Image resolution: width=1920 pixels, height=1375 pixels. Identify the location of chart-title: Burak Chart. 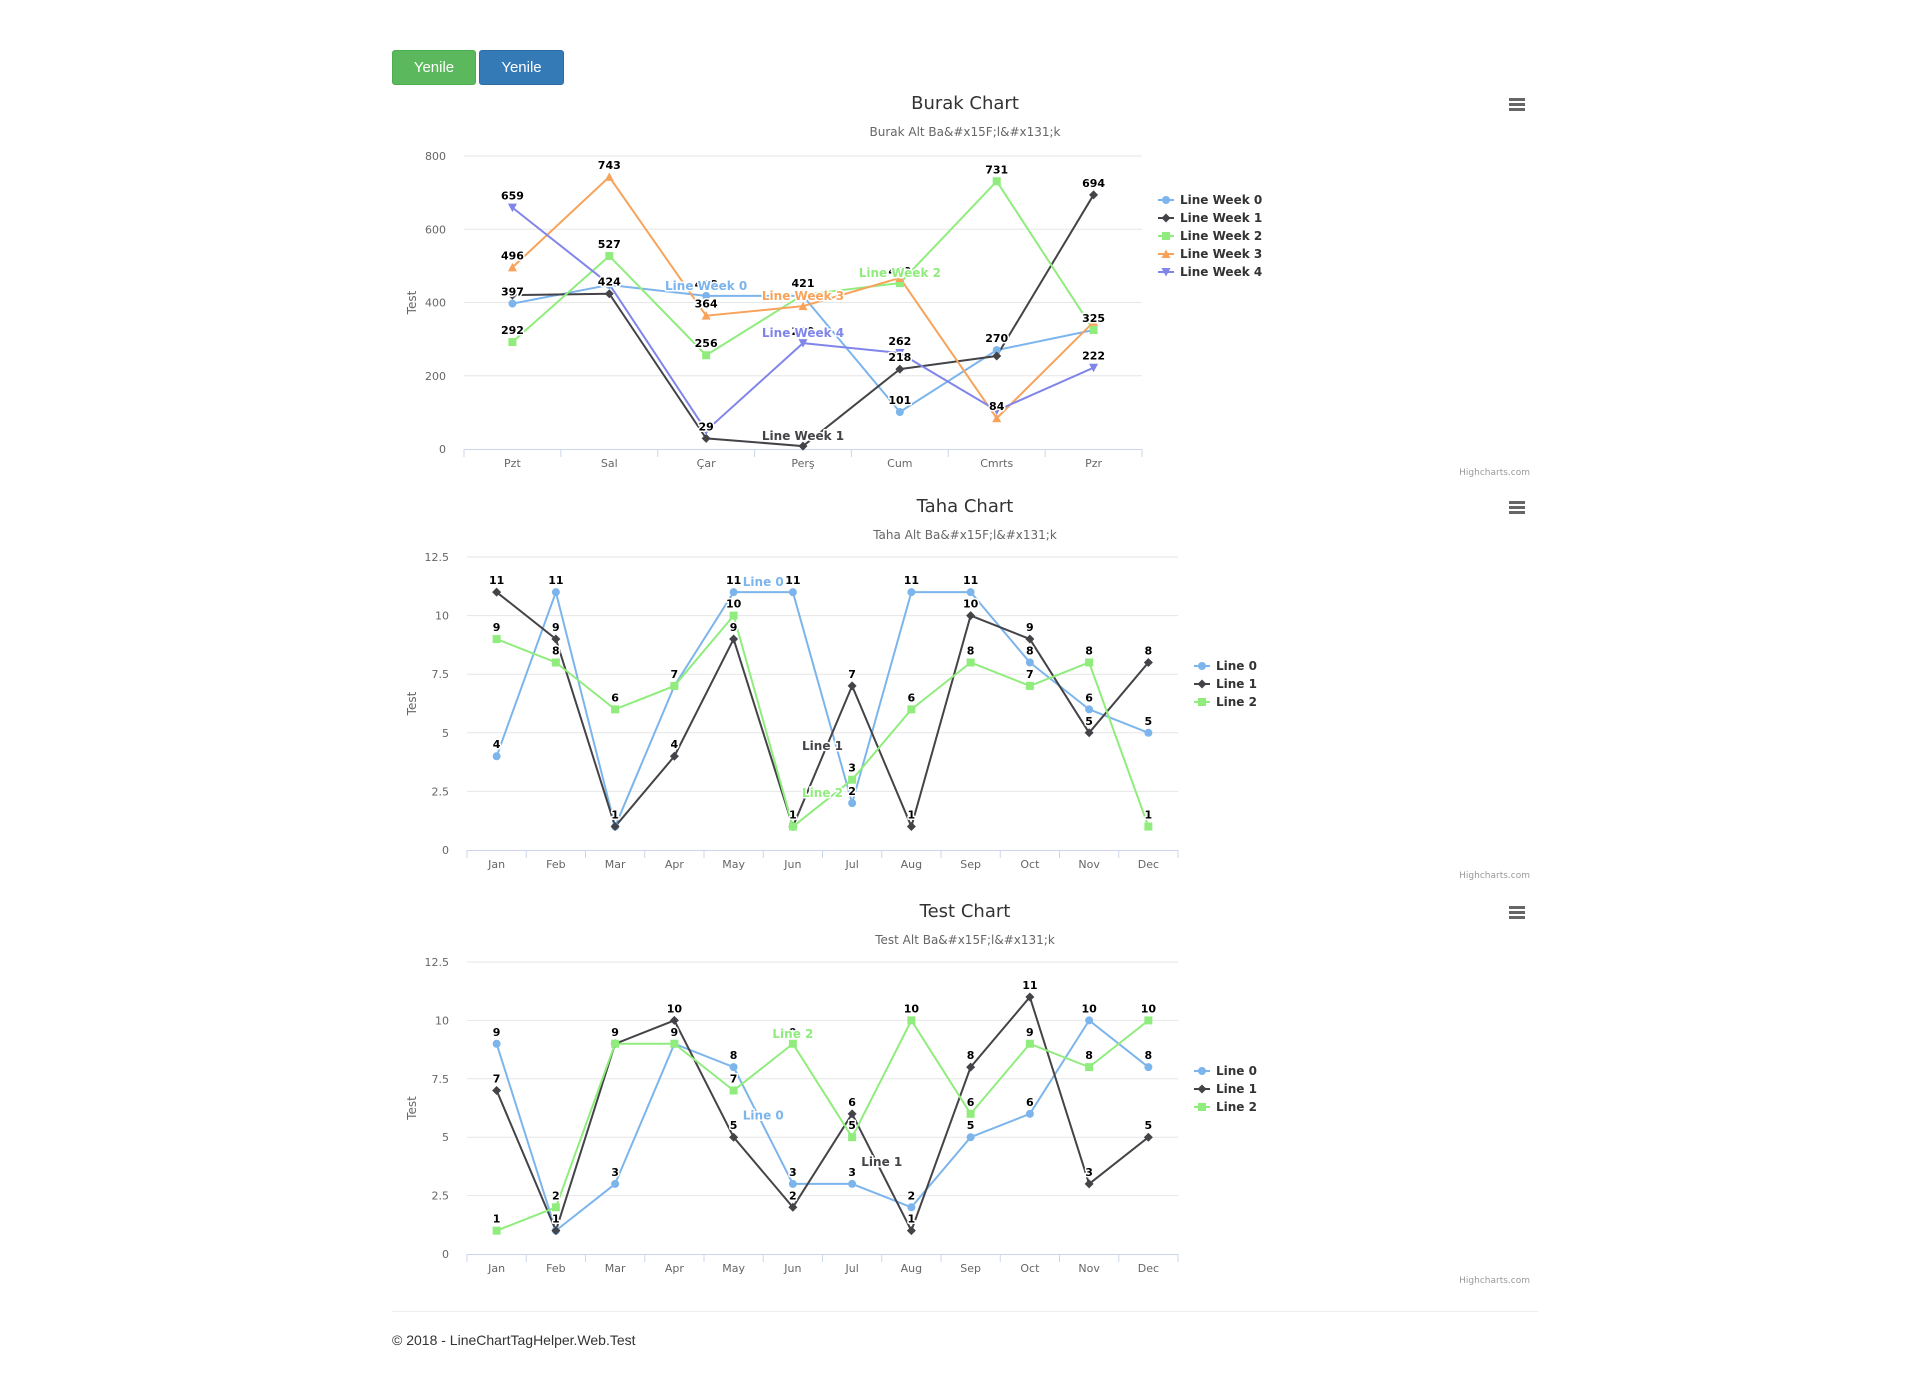
(965, 103).